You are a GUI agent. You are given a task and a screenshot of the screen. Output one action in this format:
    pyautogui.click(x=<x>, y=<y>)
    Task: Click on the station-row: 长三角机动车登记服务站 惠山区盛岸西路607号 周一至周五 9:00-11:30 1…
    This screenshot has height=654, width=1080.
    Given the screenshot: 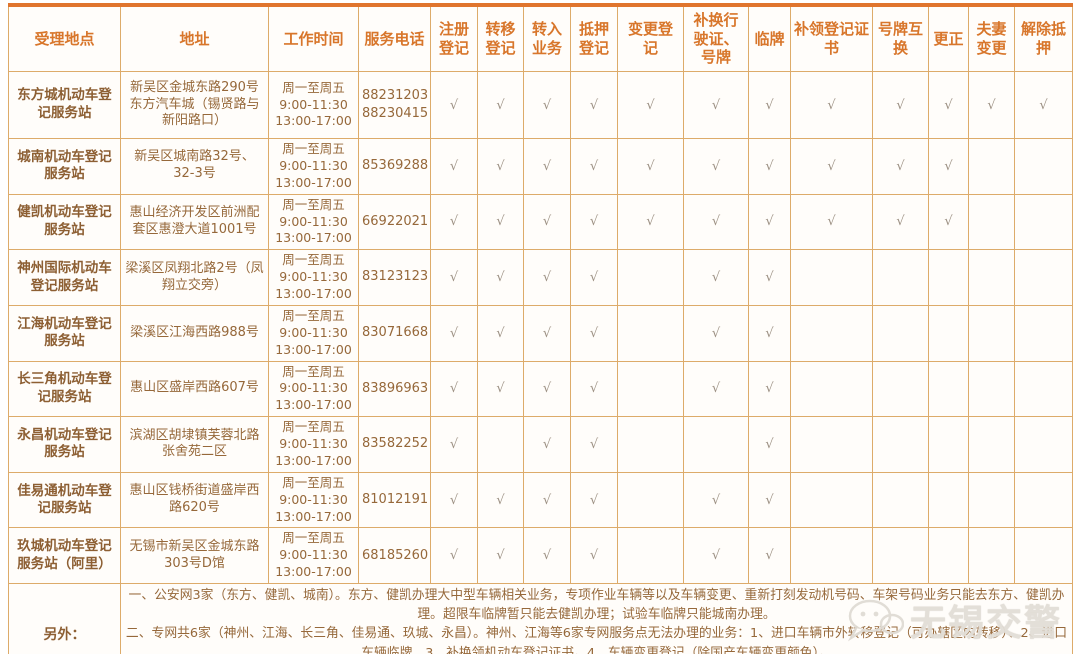 What is the action you would take?
    pyautogui.click(x=540, y=389)
    